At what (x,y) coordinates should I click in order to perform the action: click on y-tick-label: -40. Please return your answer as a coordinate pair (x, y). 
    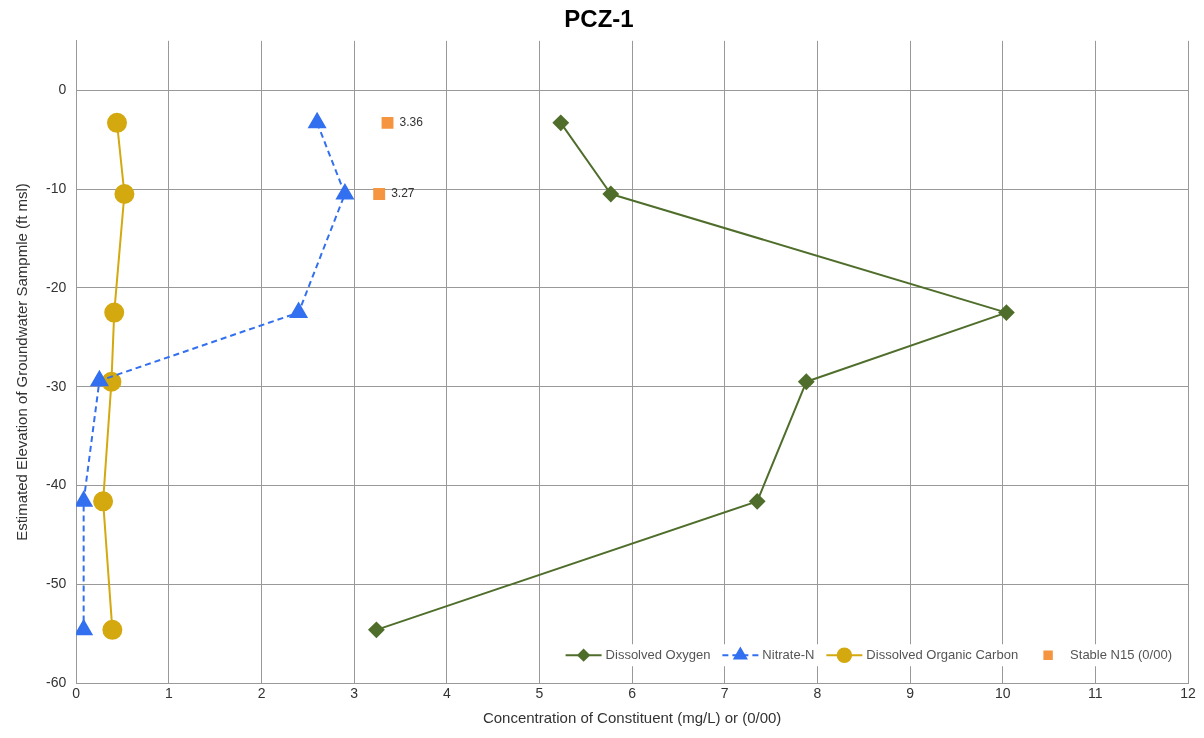
    Looking at the image, I should click on (56, 484).